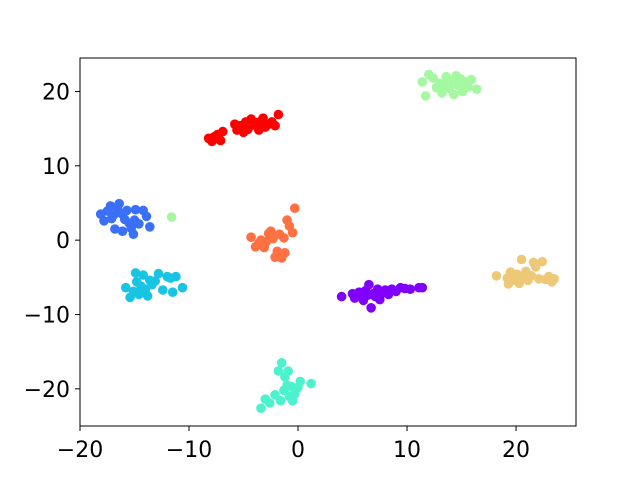 Image resolution: width=640 pixels, height=480 pixels. What do you see at coordinates (80, 450) in the screenshot?
I see `x-tick-label: −20` at bounding box center [80, 450].